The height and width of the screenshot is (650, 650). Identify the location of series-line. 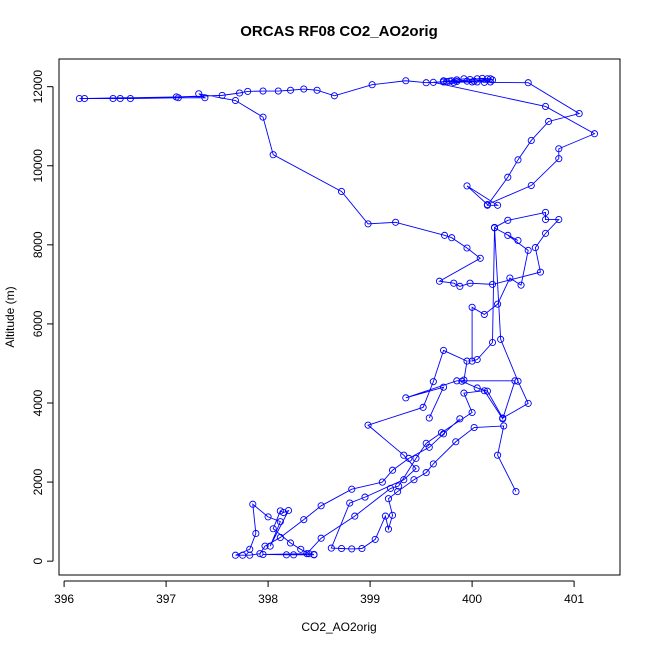
(375, 468).